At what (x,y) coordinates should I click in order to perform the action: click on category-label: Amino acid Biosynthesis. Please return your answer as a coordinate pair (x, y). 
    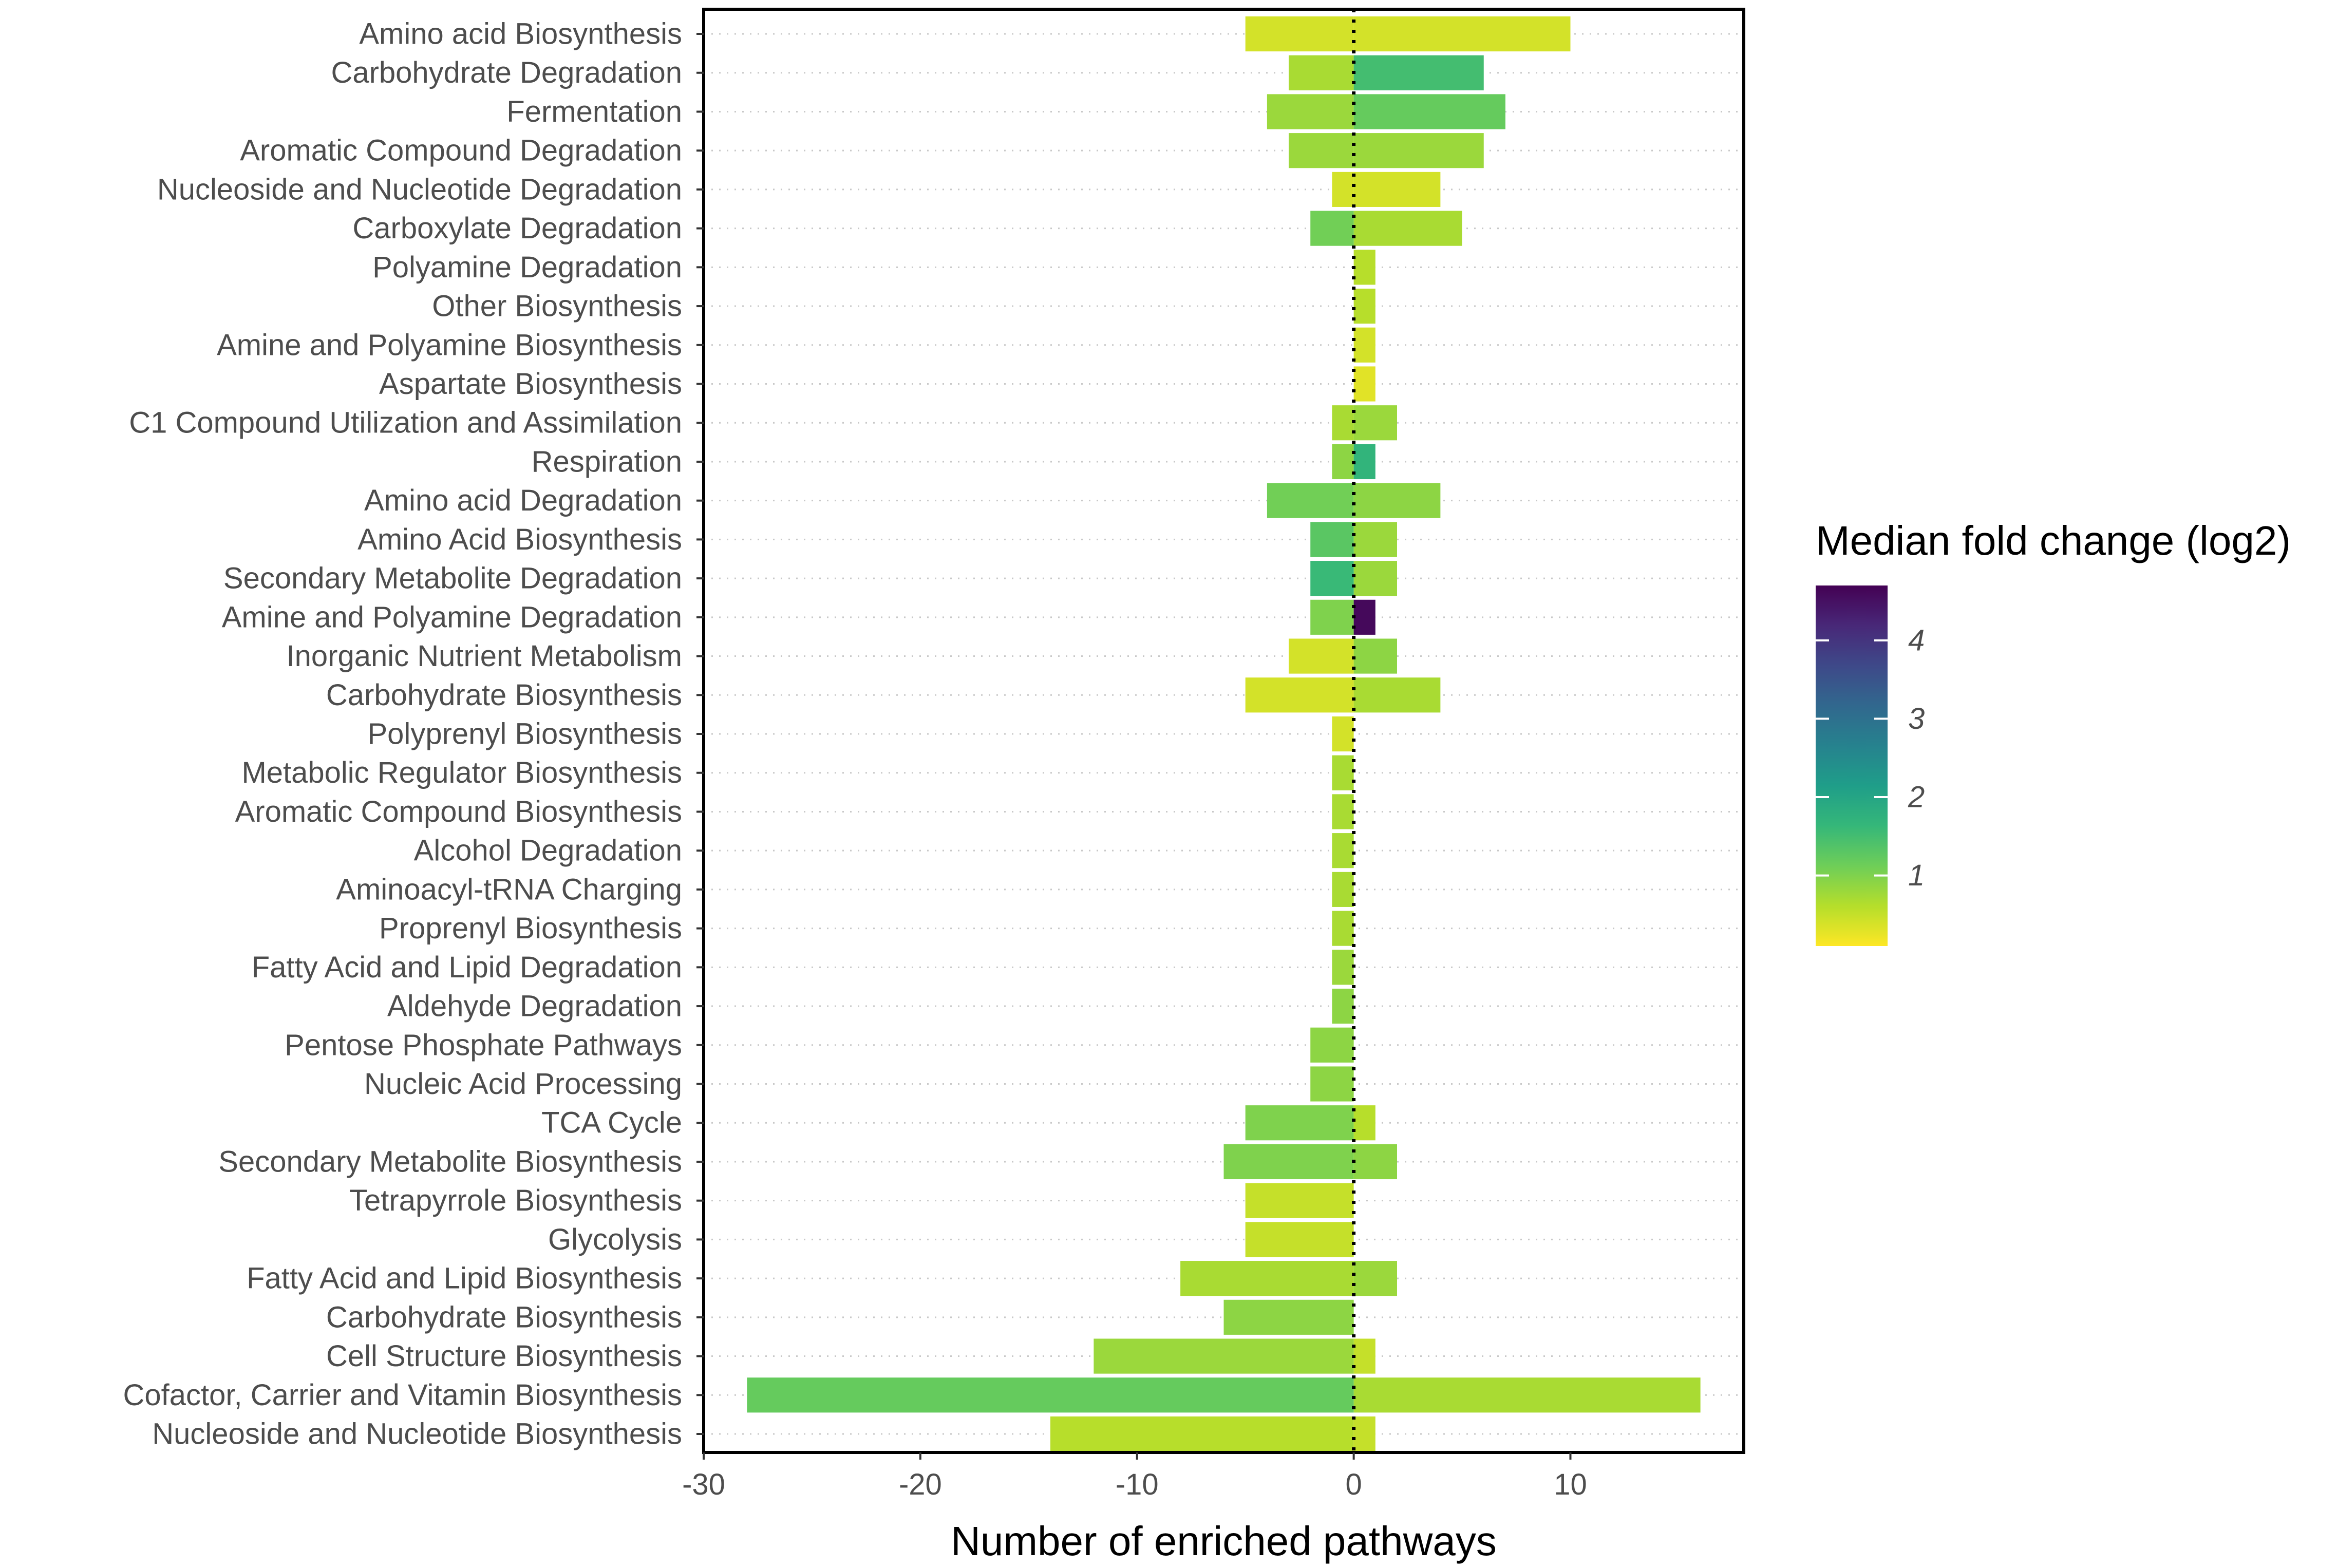
    Looking at the image, I should click on (520, 34).